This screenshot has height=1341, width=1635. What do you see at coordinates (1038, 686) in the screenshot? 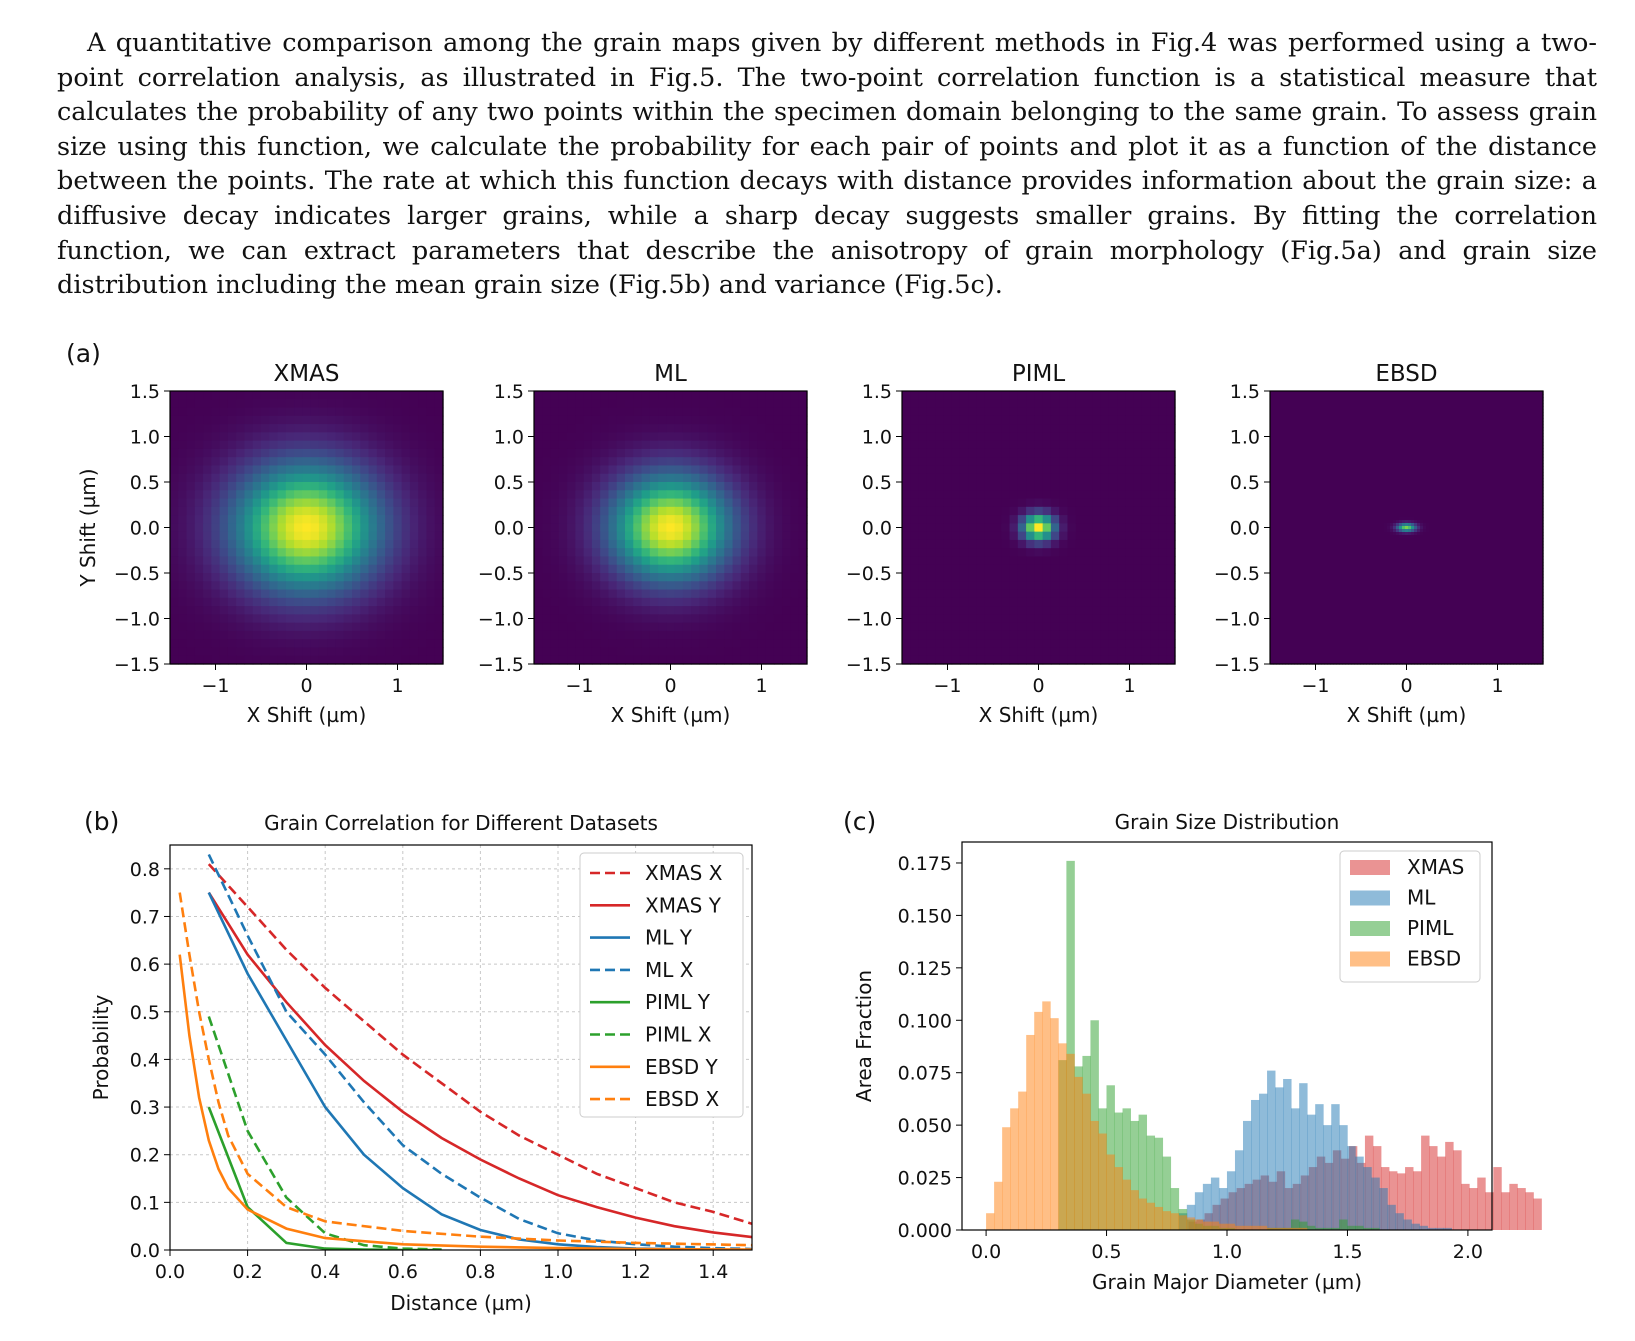
I see `x-tick-label: 0` at bounding box center [1038, 686].